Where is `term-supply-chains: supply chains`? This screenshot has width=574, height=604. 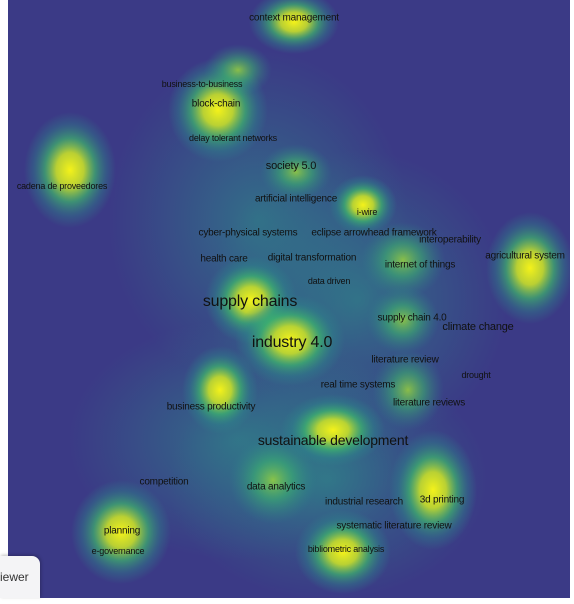 term-supply-chains: supply chains is located at coordinates (250, 301).